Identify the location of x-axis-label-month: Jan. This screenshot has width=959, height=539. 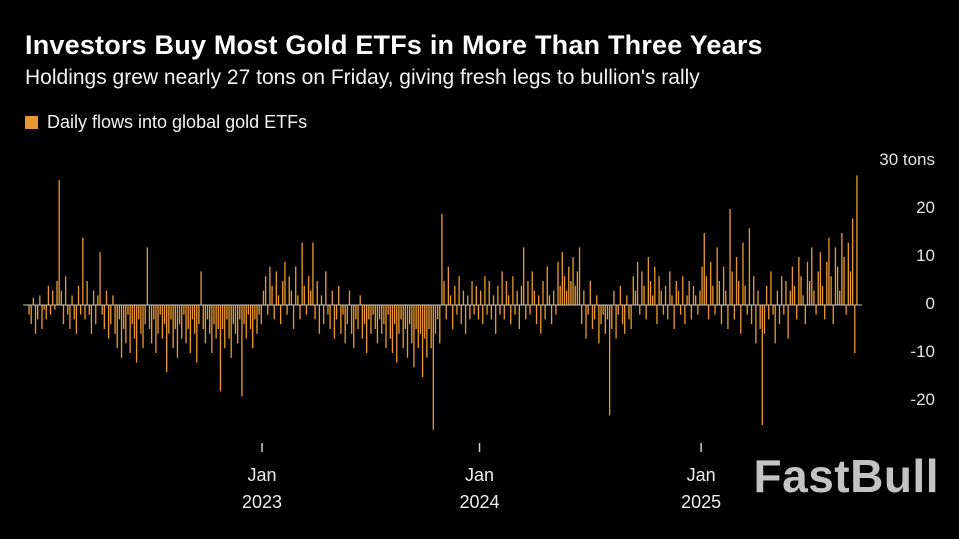
(262, 475).